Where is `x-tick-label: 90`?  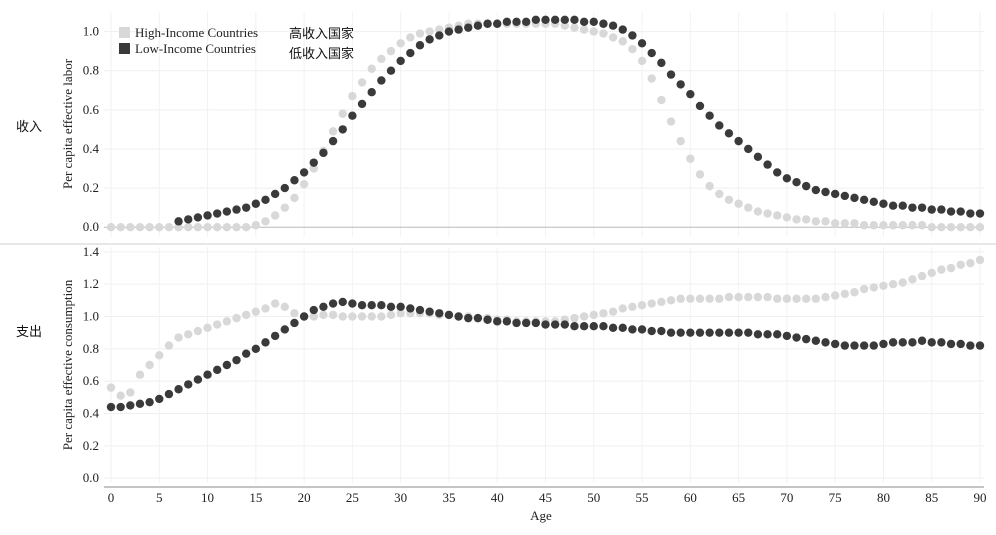 x-tick-label: 90 is located at coordinates (980, 497).